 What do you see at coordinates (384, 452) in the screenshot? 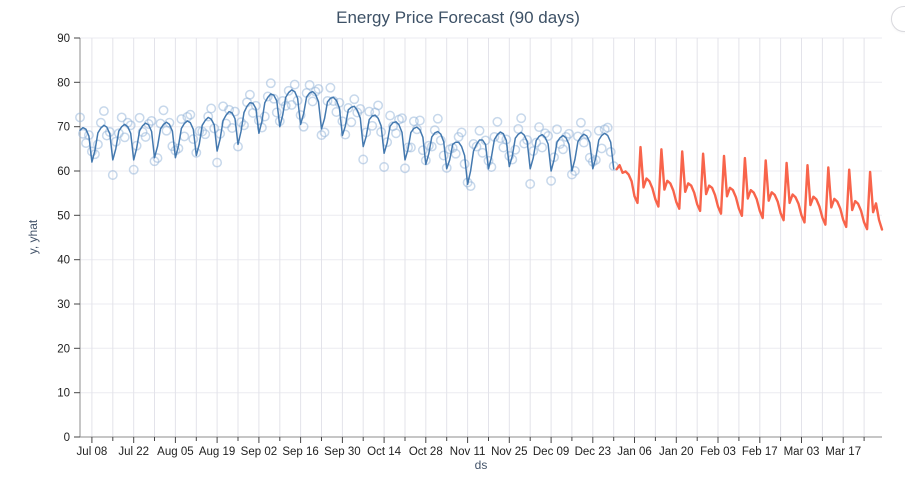
I see `x-tick-label: Oct 14` at bounding box center [384, 452].